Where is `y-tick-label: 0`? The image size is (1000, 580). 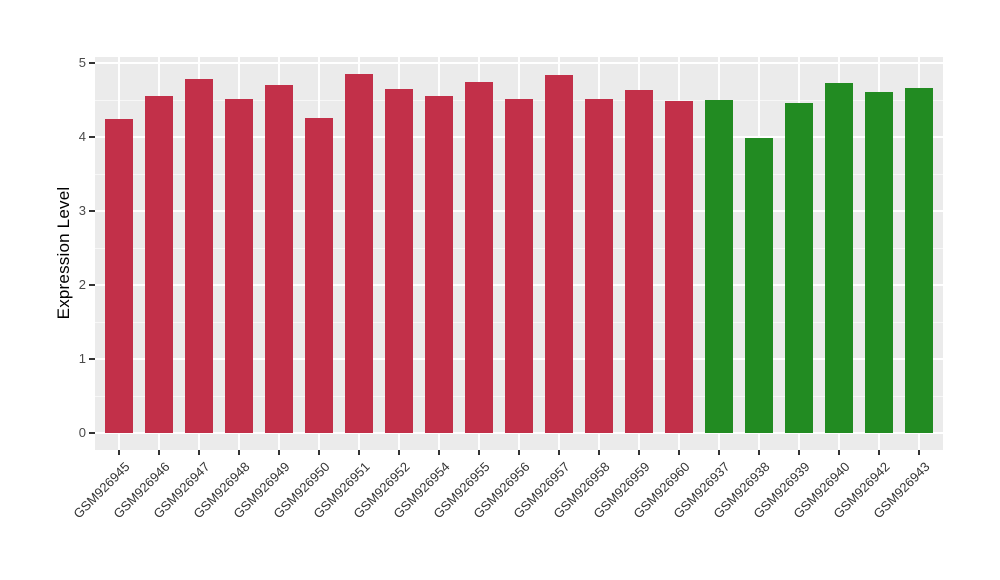 y-tick-label: 0 is located at coordinates (82, 432).